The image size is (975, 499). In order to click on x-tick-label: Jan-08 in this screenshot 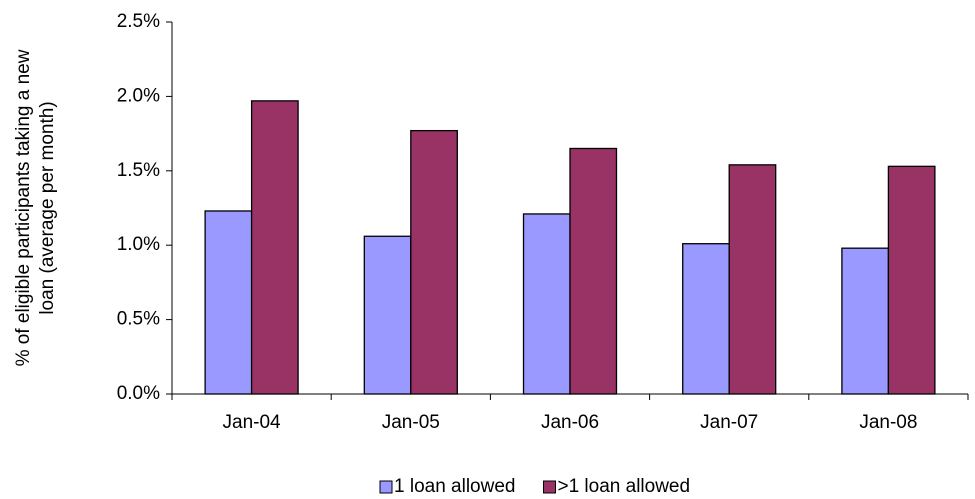, I will do `click(888, 422)`.